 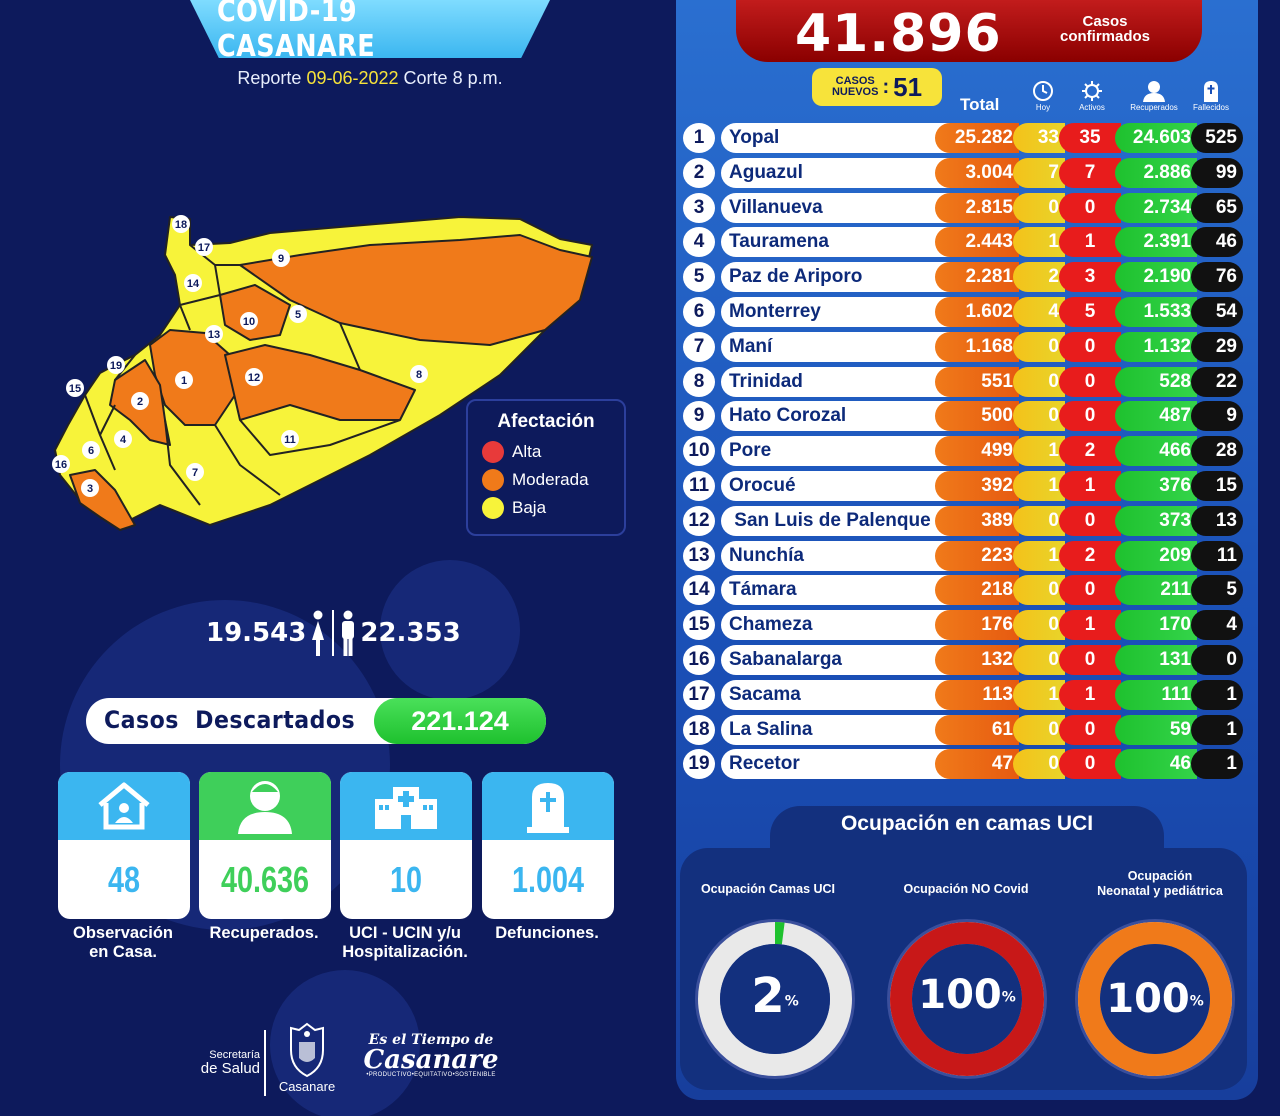 What do you see at coordinates (290, 439) in the screenshot?
I see `map-marker-11: 11` at bounding box center [290, 439].